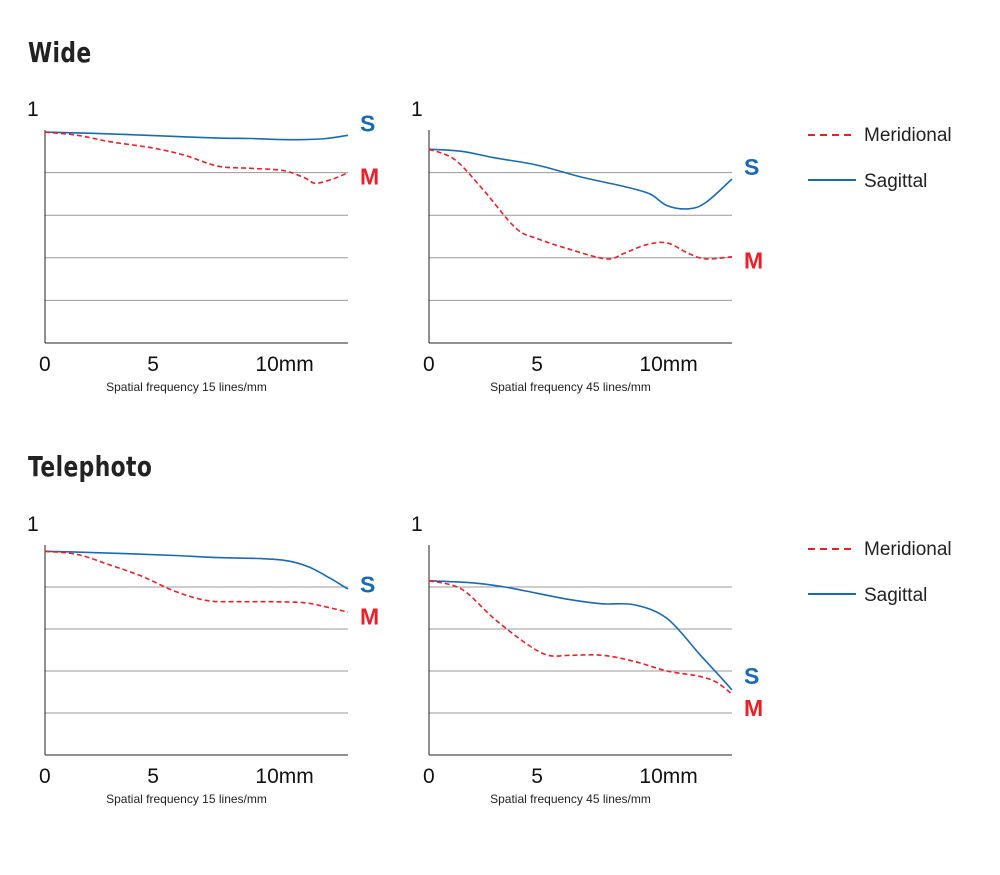 The width and height of the screenshot is (1000, 875). What do you see at coordinates (880, 158) in the screenshot?
I see `legend-wide: Meridional Sagittal` at bounding box center [880, 158].